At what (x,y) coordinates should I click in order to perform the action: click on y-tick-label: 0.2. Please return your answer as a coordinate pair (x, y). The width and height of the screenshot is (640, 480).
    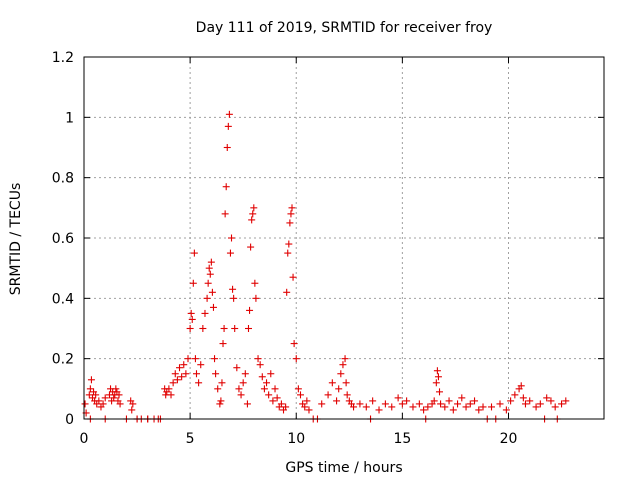
    Looking at the image, I should click on (63, 360).